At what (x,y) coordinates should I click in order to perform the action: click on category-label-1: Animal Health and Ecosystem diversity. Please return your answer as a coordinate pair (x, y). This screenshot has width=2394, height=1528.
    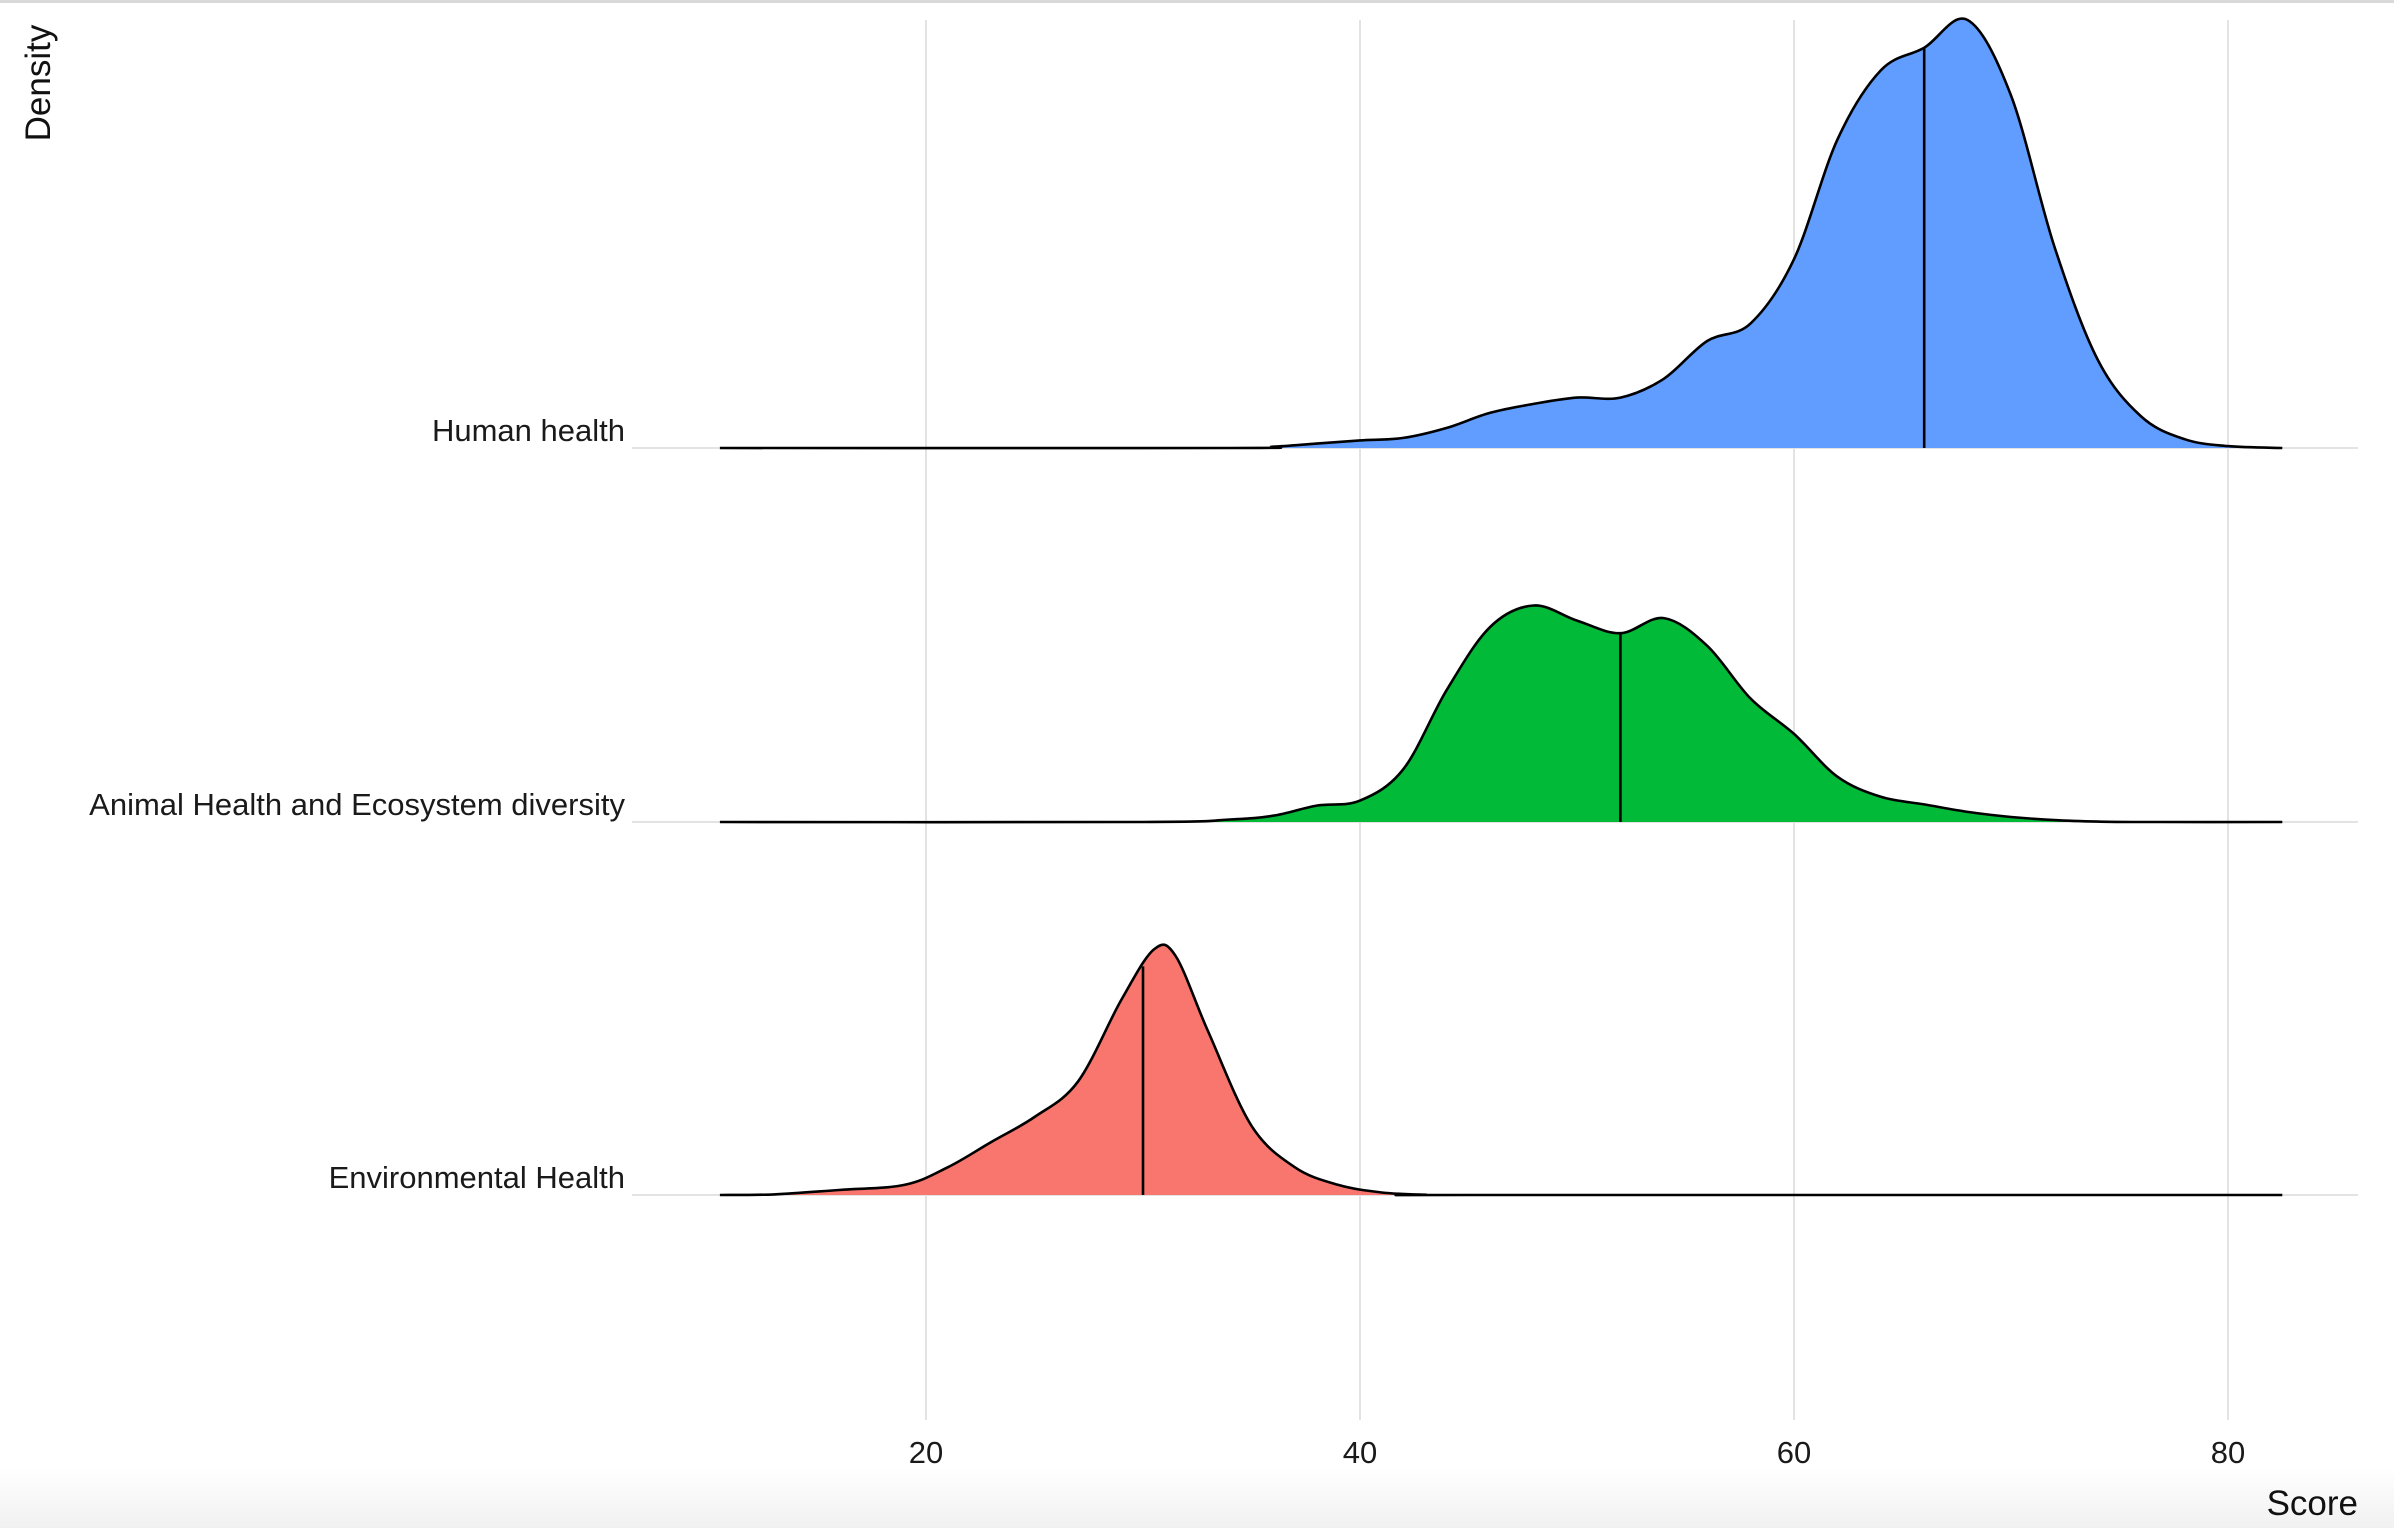
    Looking at the image, I should click on (357, 804).